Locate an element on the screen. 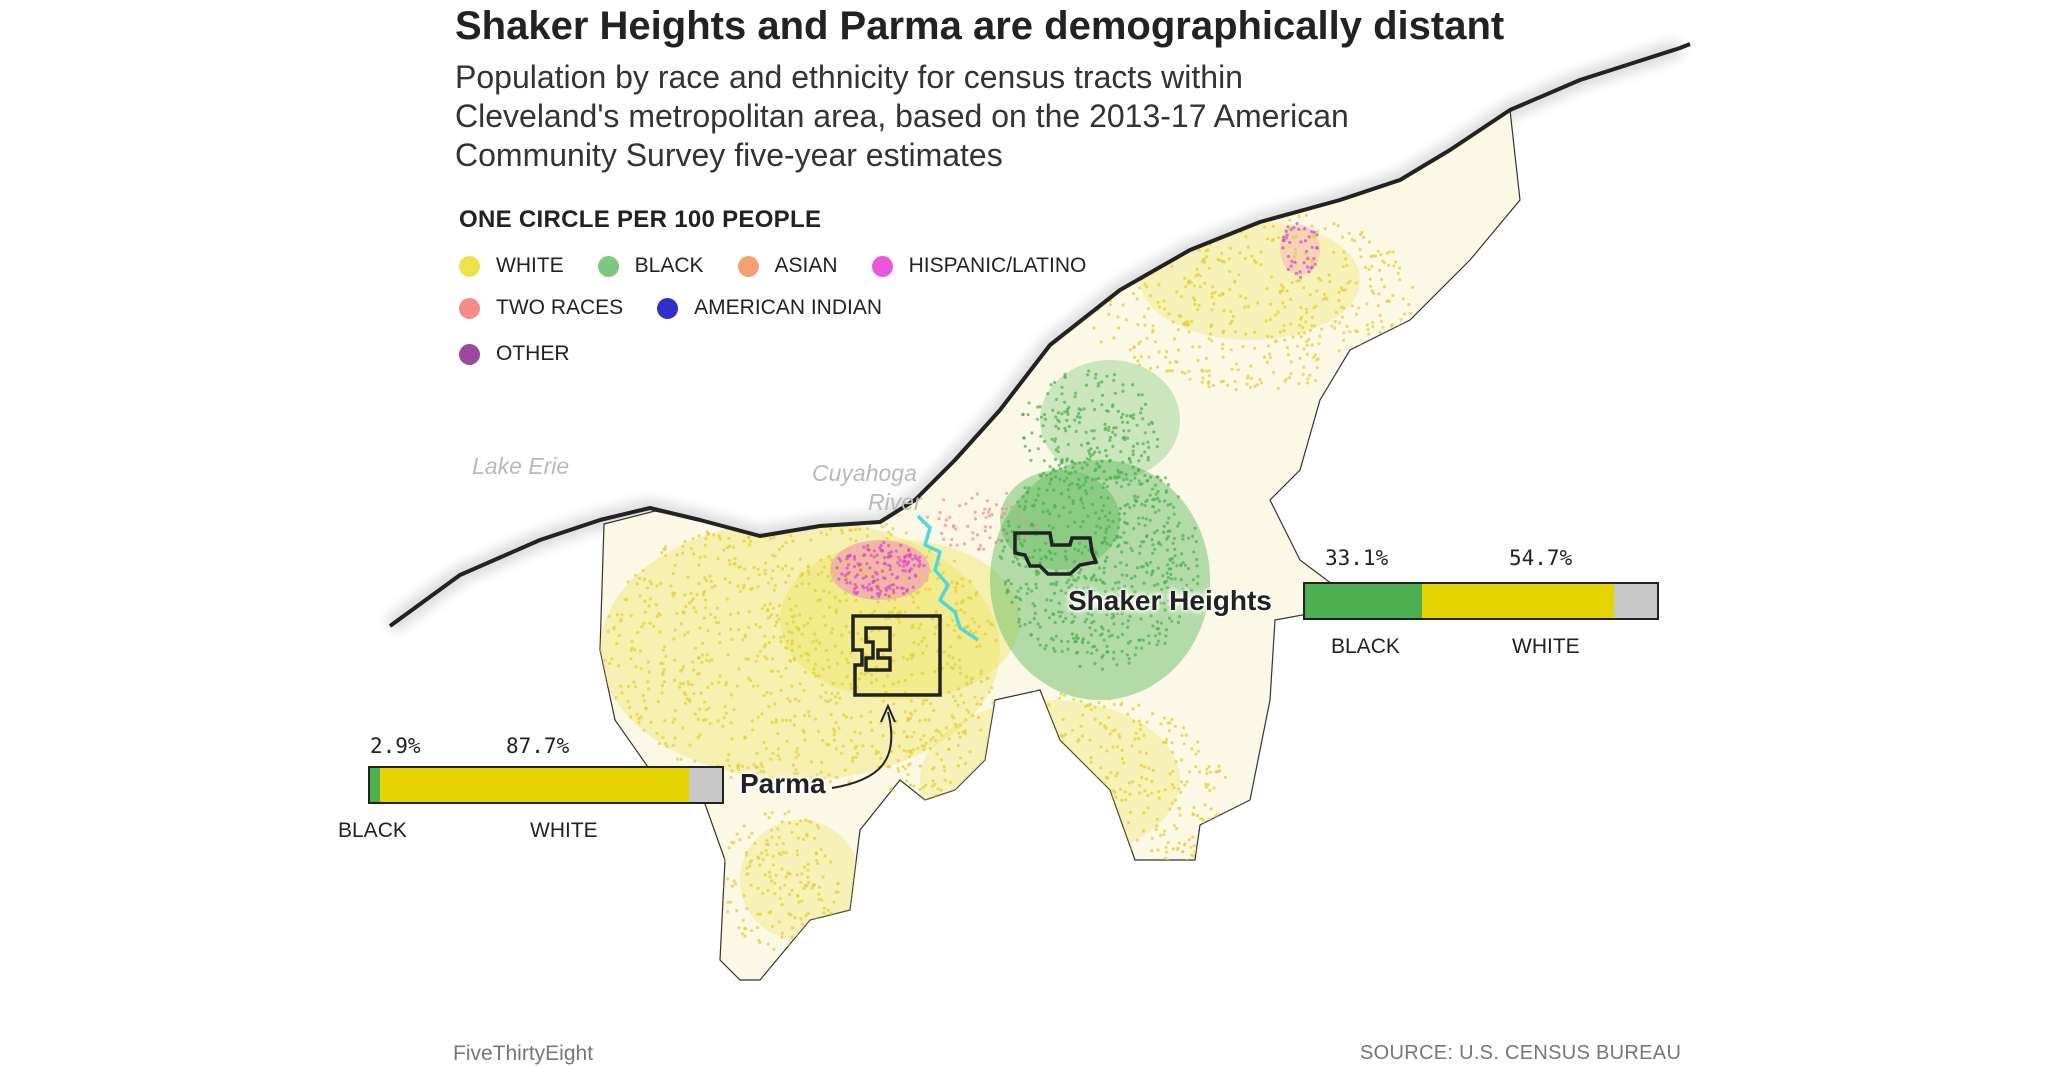 Image resolution: width=2048 pixels, height=1066 pixels. shaker-black-label: BLACK is located at coordinates (1365, 646).